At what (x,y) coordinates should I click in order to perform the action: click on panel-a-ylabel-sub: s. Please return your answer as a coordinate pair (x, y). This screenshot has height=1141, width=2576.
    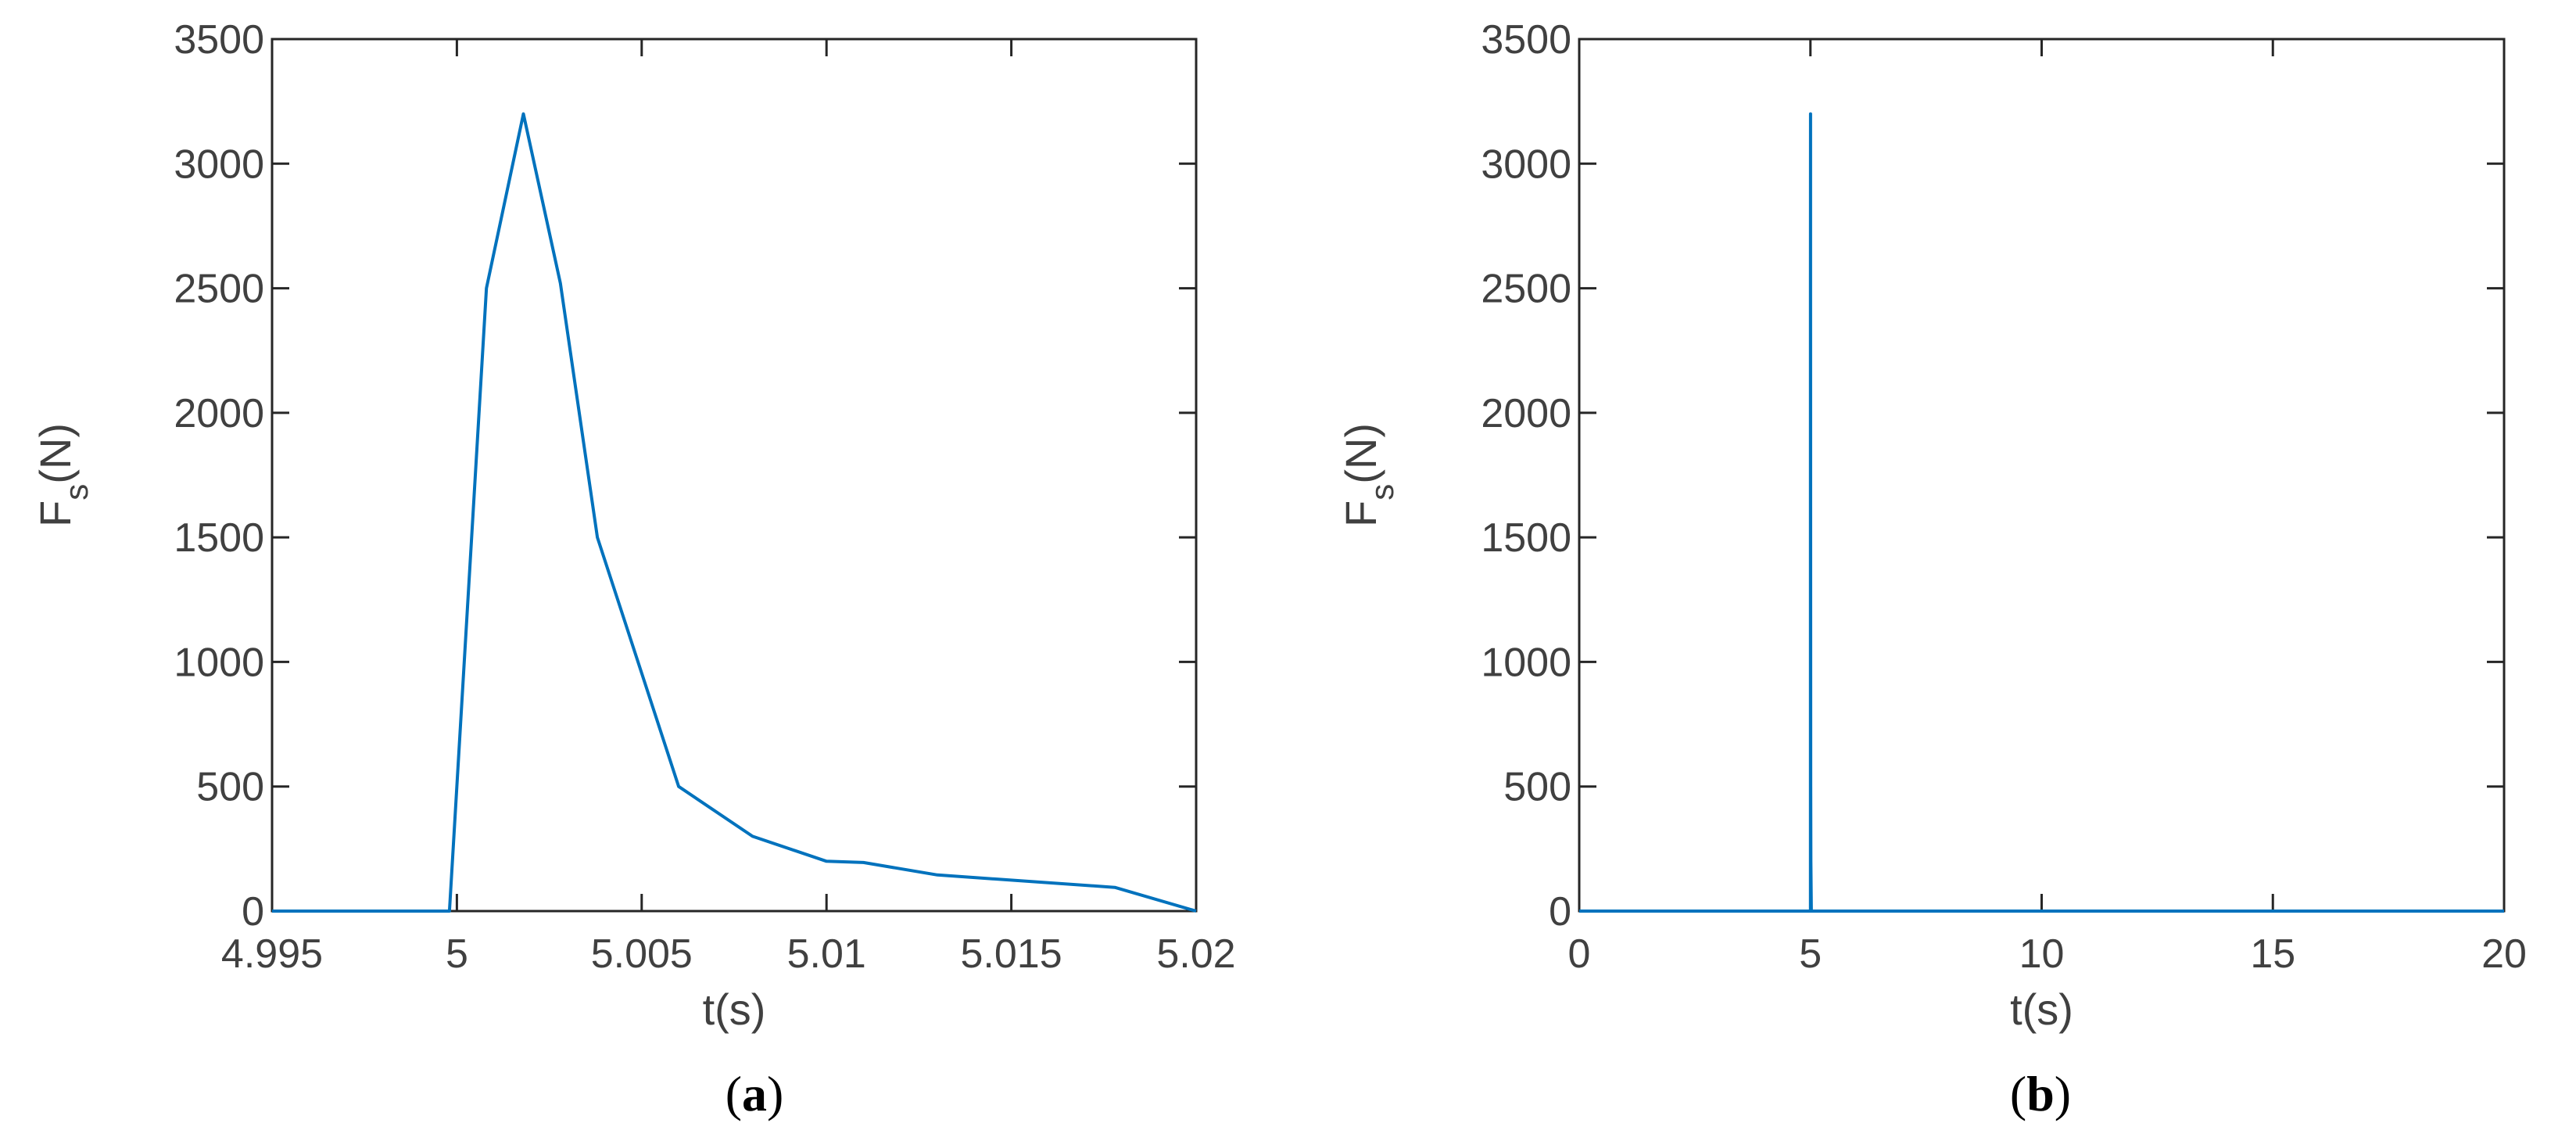
    Looking at the image, I should click on (76, 493).